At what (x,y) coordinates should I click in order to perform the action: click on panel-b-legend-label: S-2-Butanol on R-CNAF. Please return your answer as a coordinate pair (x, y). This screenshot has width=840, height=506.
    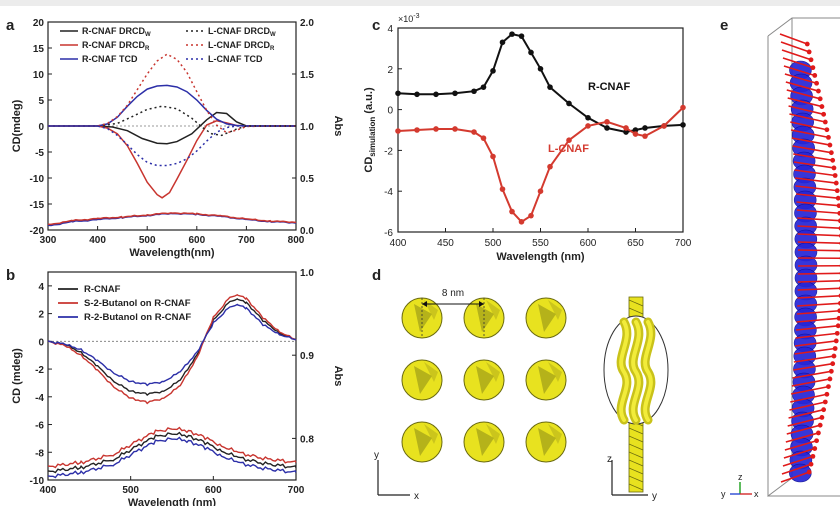
    Looking at the image, I should click on (137, 303).